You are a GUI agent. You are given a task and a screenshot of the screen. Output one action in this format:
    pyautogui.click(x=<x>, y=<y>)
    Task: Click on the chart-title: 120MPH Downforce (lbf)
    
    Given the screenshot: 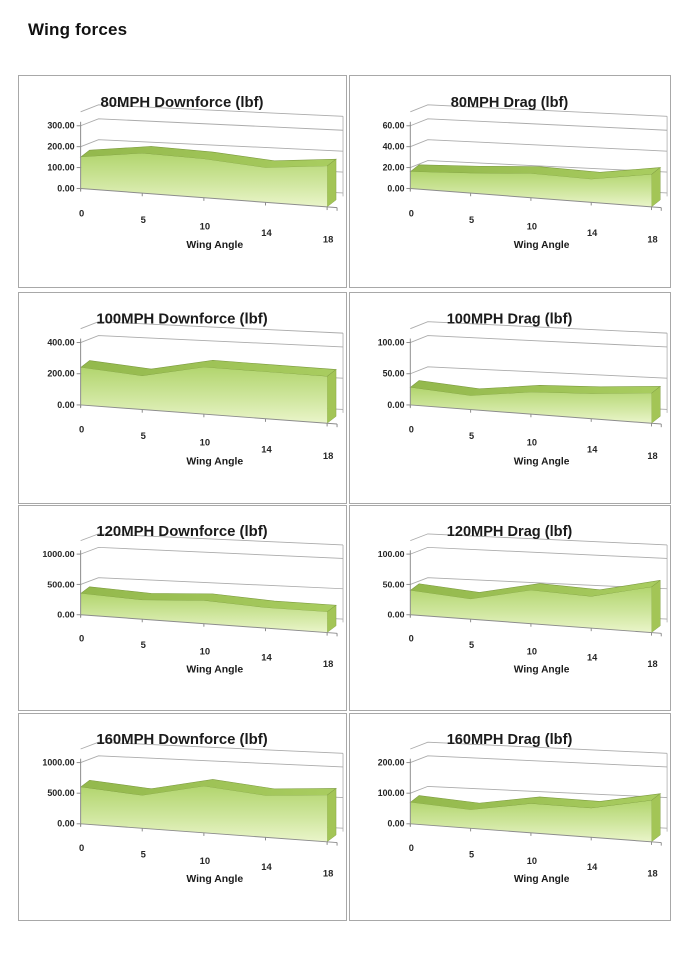 What is the action you would take?
    pyautogui.click(x=181, y=532)
    